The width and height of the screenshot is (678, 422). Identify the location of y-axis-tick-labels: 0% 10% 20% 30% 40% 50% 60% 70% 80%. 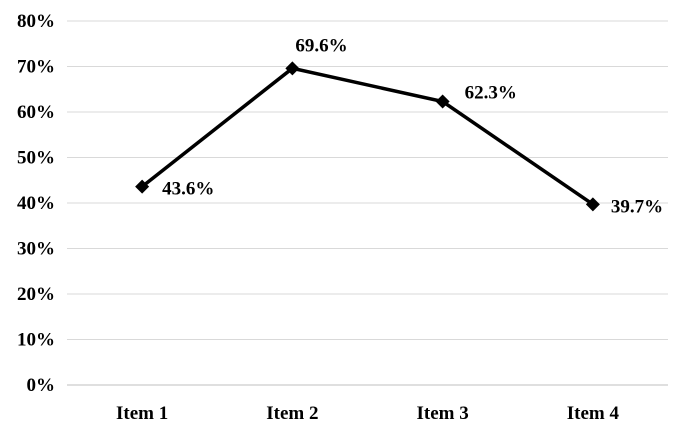
(36, 203).